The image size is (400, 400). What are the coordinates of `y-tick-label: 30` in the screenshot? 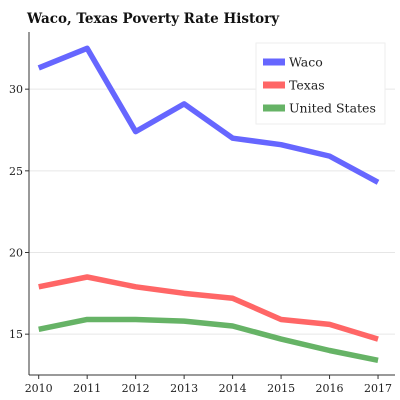 It's located at (16, 89).